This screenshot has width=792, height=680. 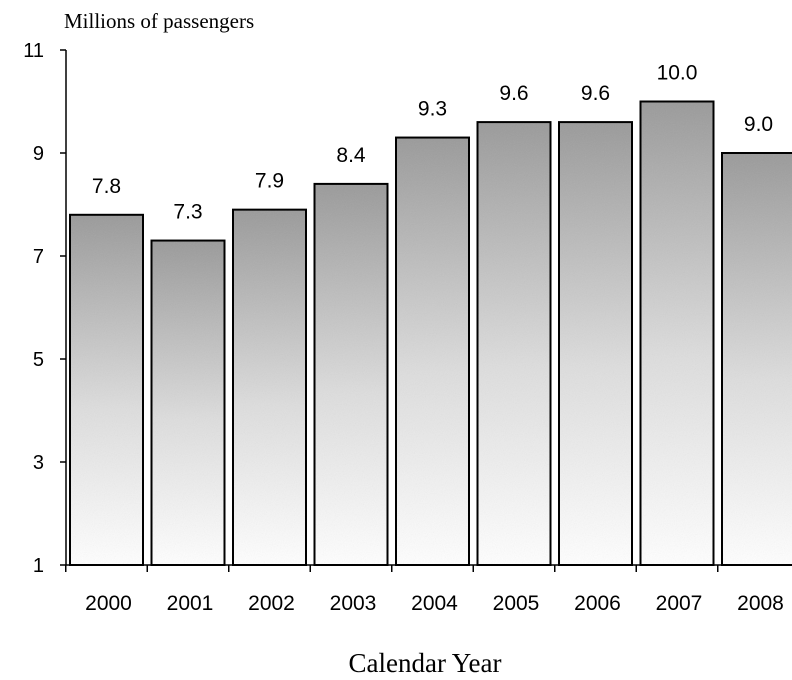 I want to click on x-tick-label: 2000, so click(x=108, y=603).